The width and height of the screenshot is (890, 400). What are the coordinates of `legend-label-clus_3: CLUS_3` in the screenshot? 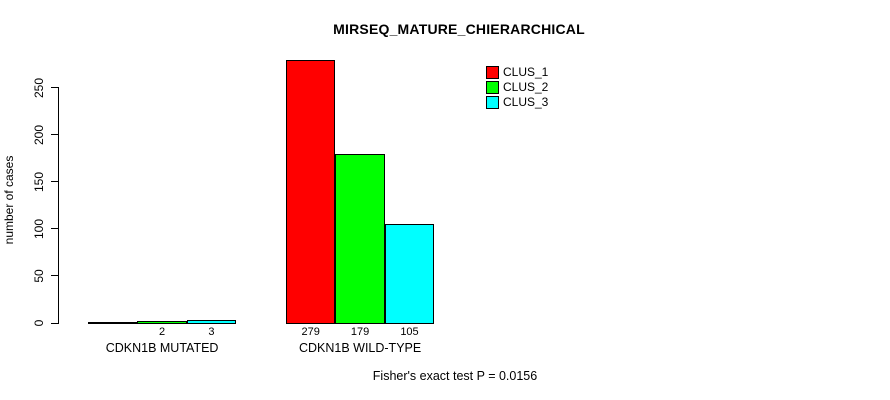 It's located at (526, 101).